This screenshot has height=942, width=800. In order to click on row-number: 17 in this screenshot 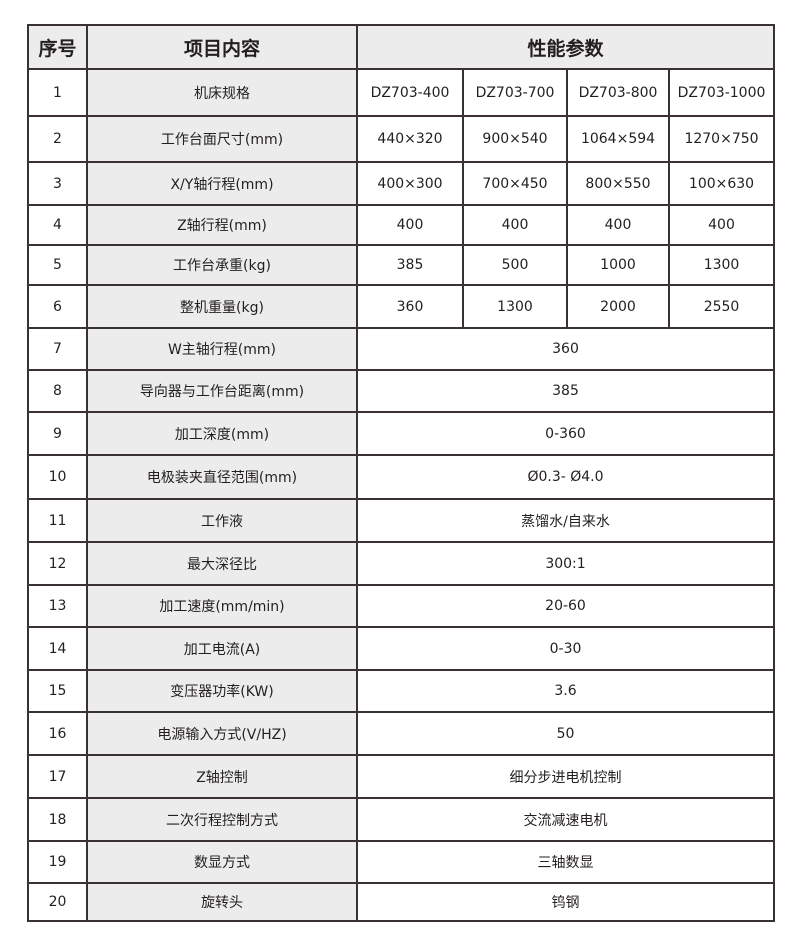, I will do `click(57, 776)`.